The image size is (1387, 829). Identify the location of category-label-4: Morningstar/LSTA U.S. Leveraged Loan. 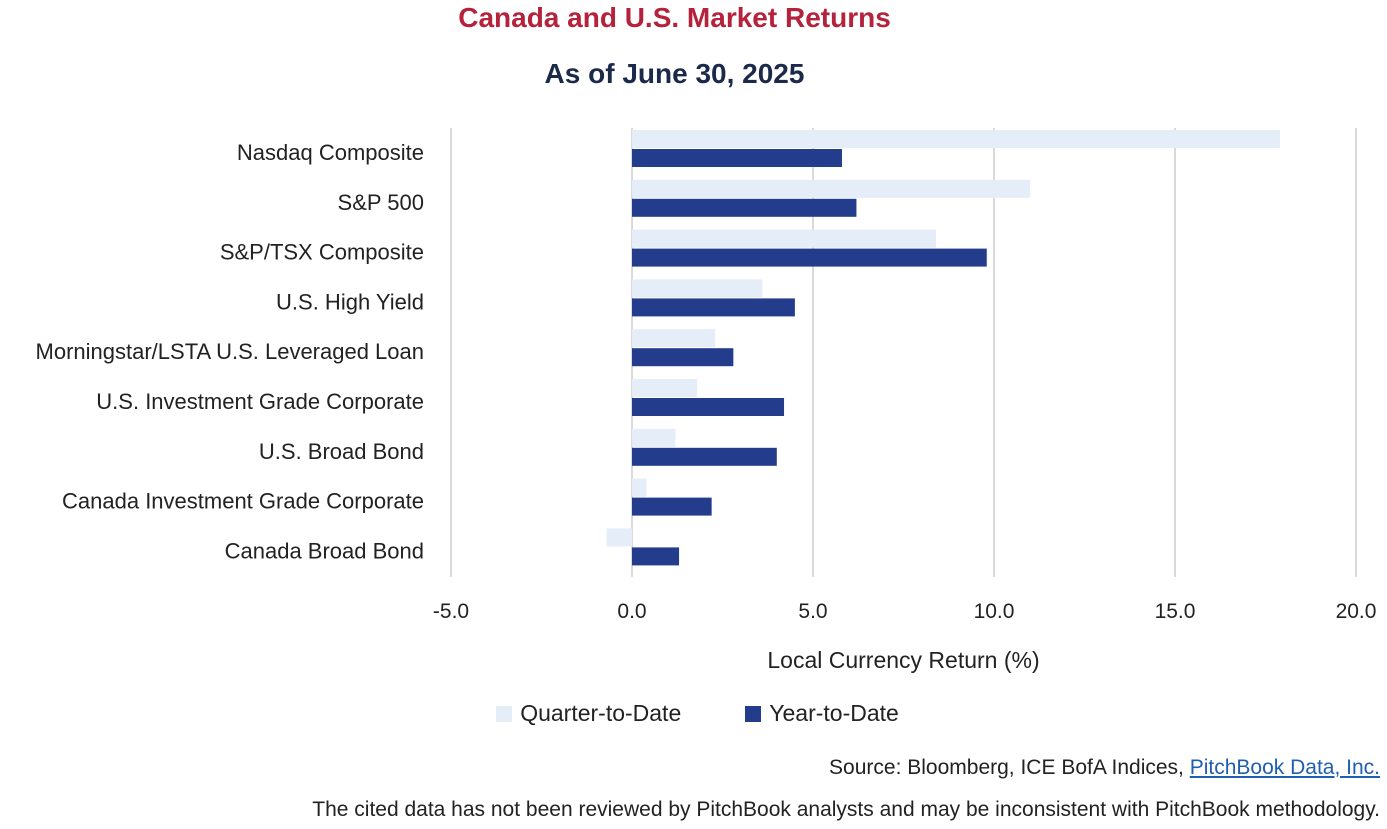
(230, 351).